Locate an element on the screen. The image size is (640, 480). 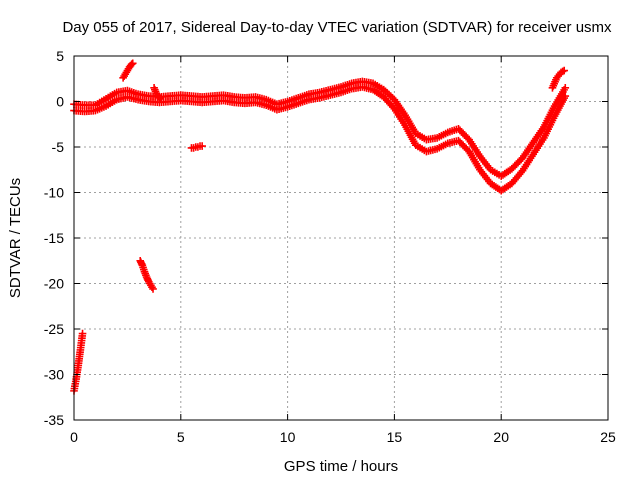
y-tick-label: -5 is located at coordinates (58, 147).